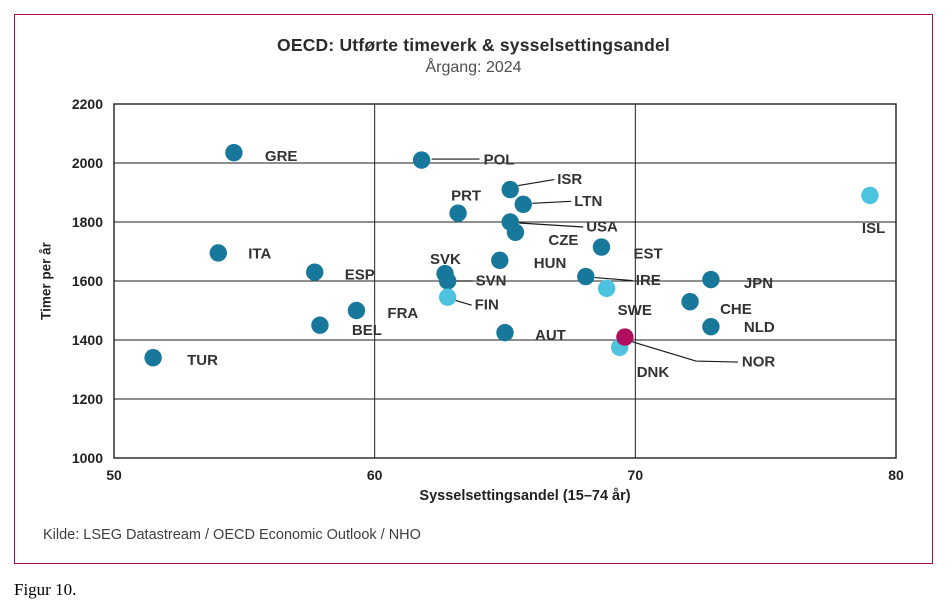 The width and height of the screenshot is (952, 611). What do you see at coordinates (551, 225) in the screenshot?
I see `leader-line-usa` at bounding box center [551, 225].